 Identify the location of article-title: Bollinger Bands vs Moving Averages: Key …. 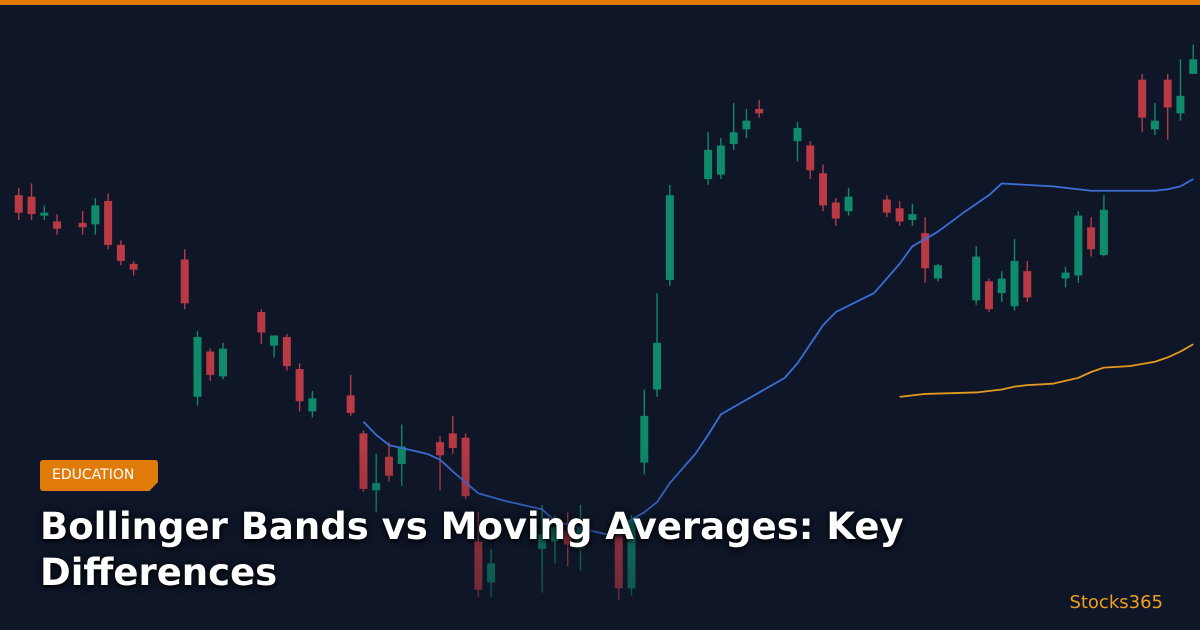
(472, 549).